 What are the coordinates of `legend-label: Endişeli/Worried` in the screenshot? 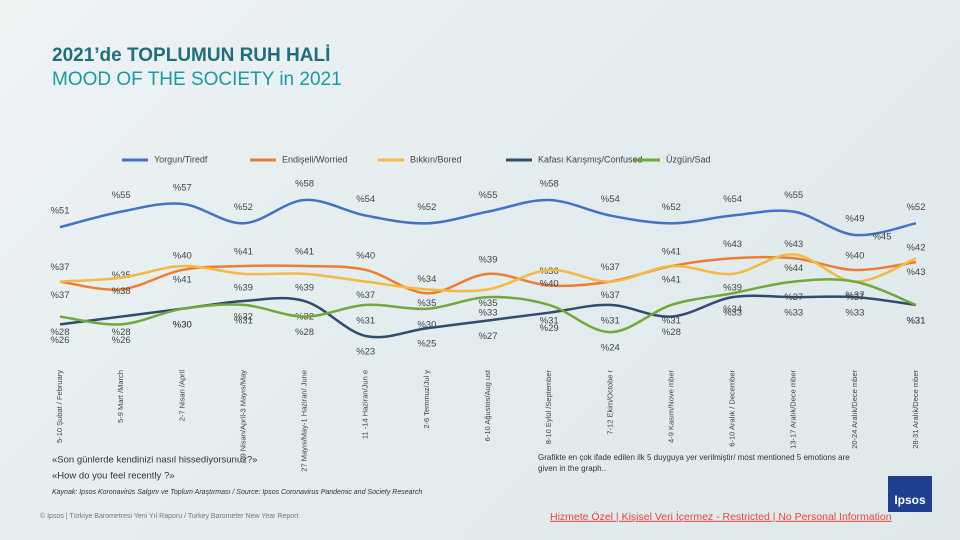 It's located at (314, 159).